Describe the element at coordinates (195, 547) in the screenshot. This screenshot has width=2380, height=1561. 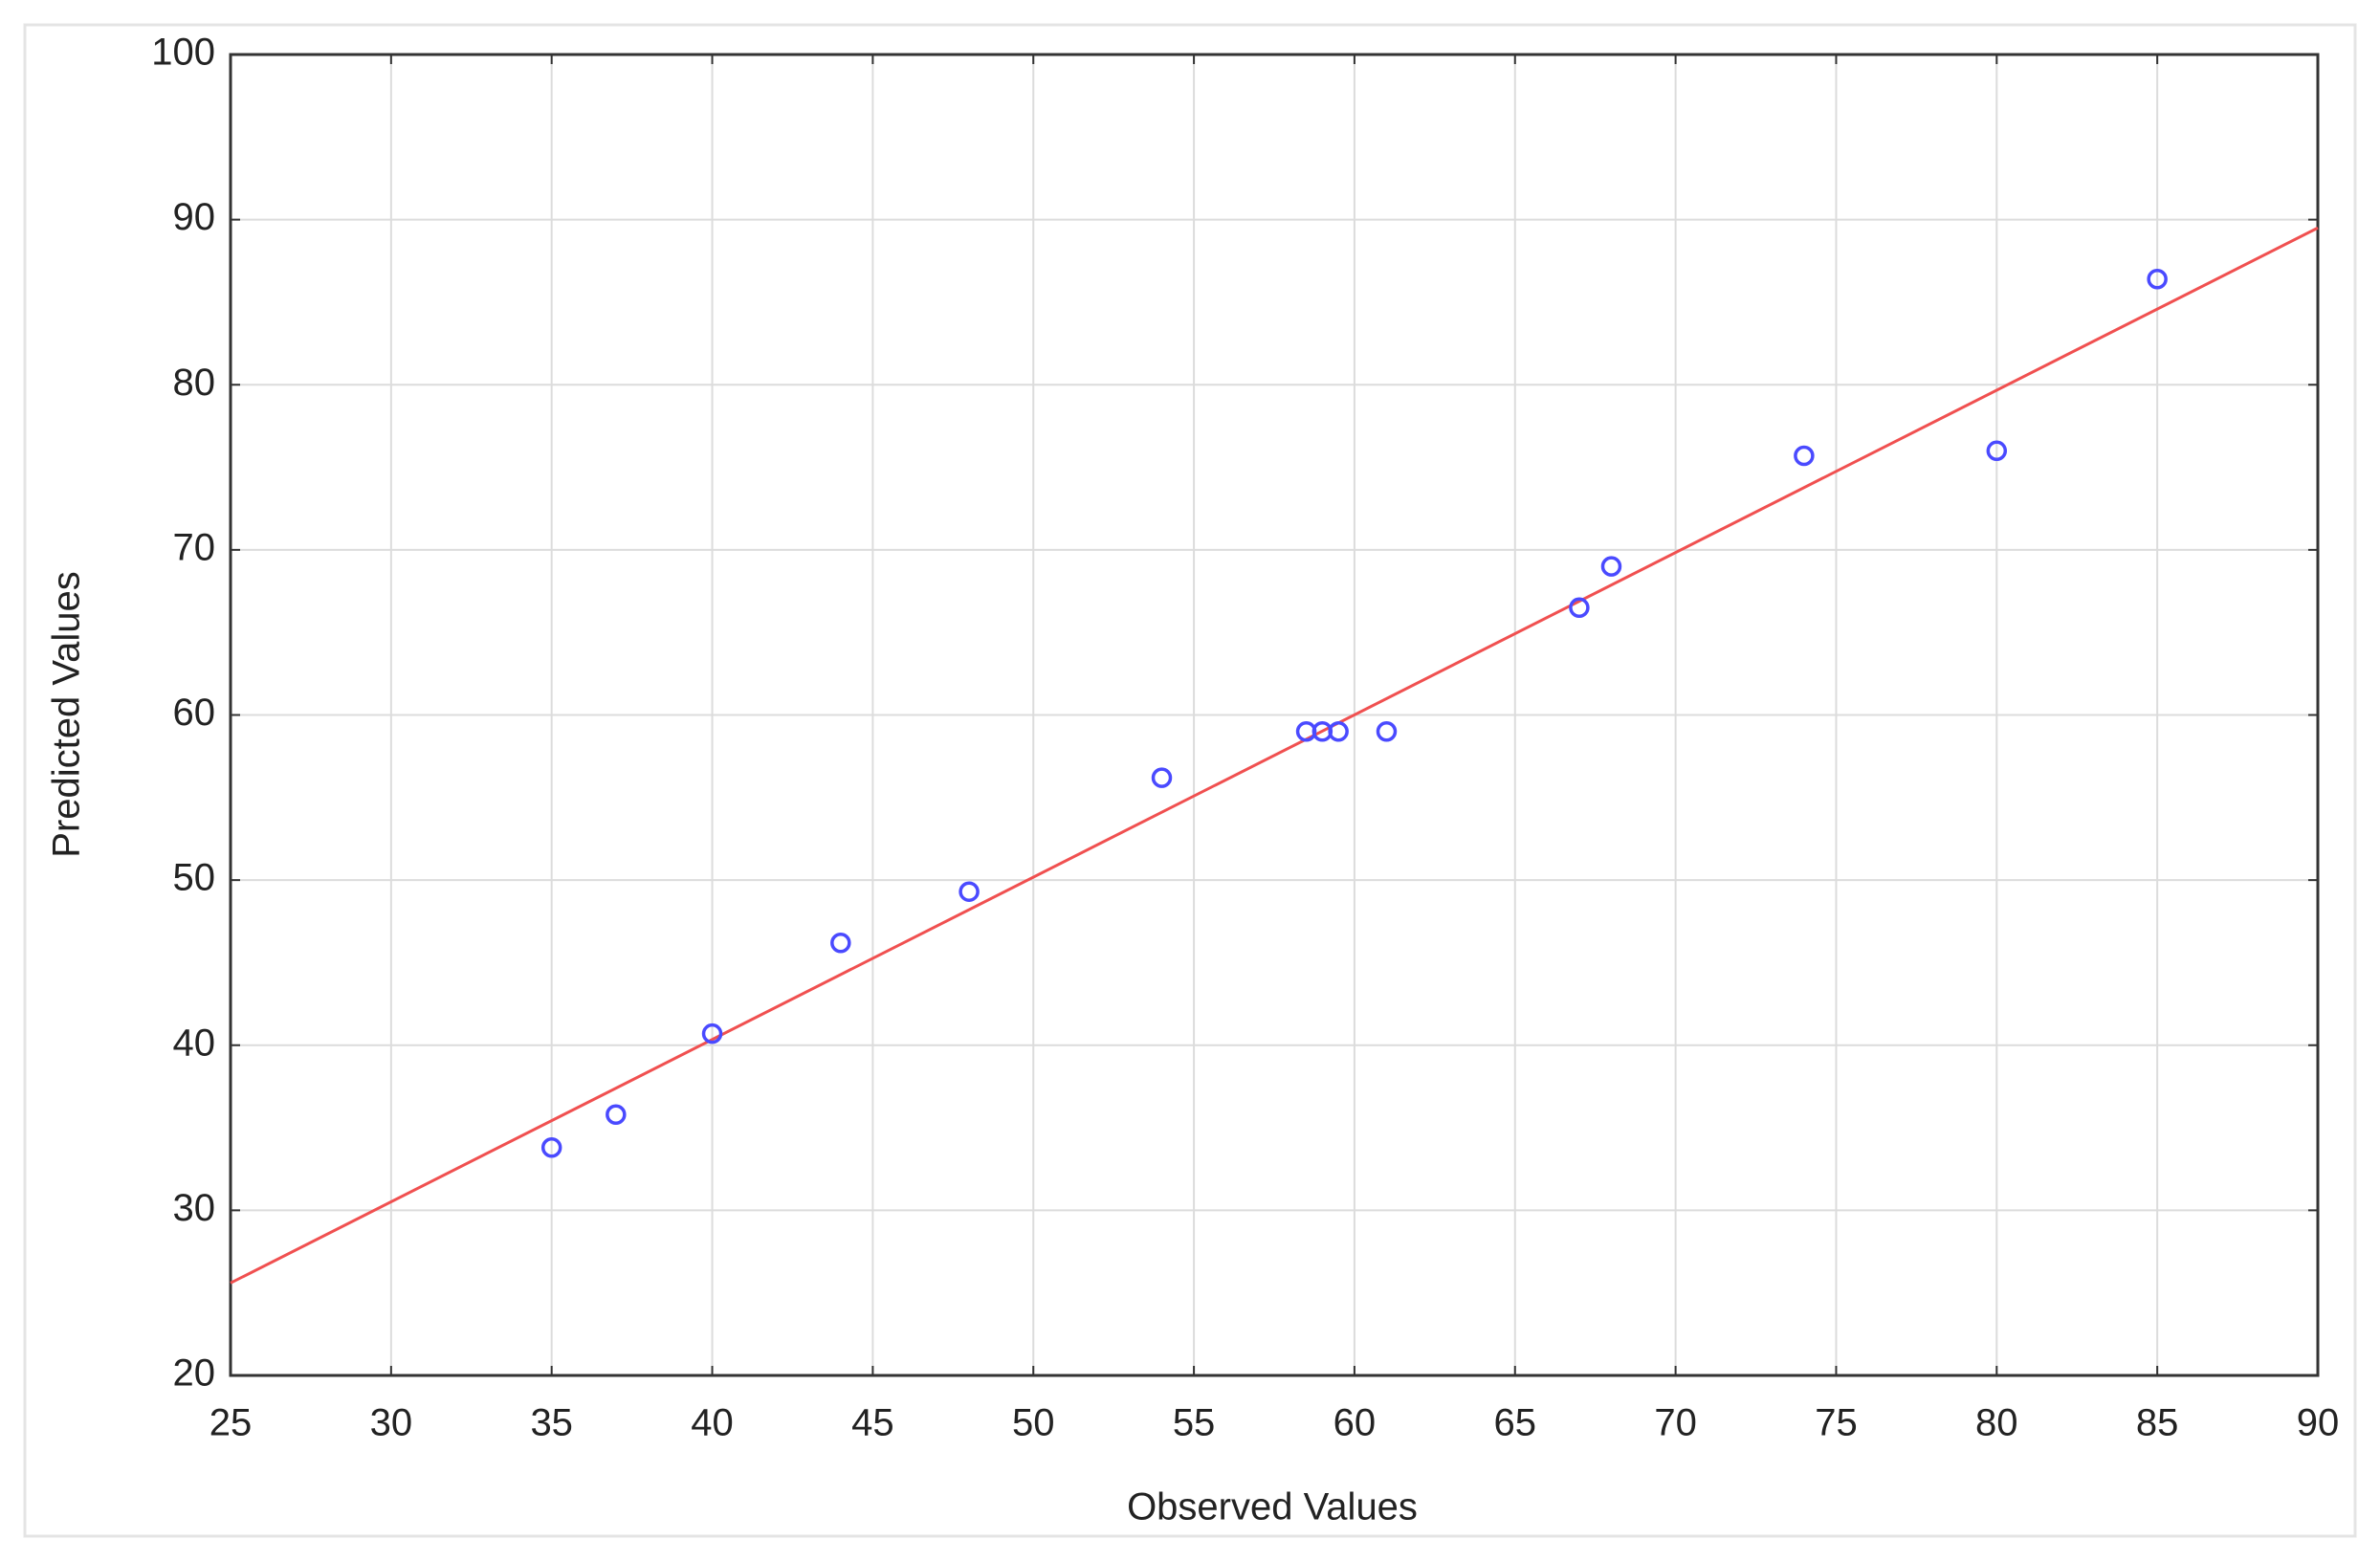
I see `y-tick-label: 70` at that location.